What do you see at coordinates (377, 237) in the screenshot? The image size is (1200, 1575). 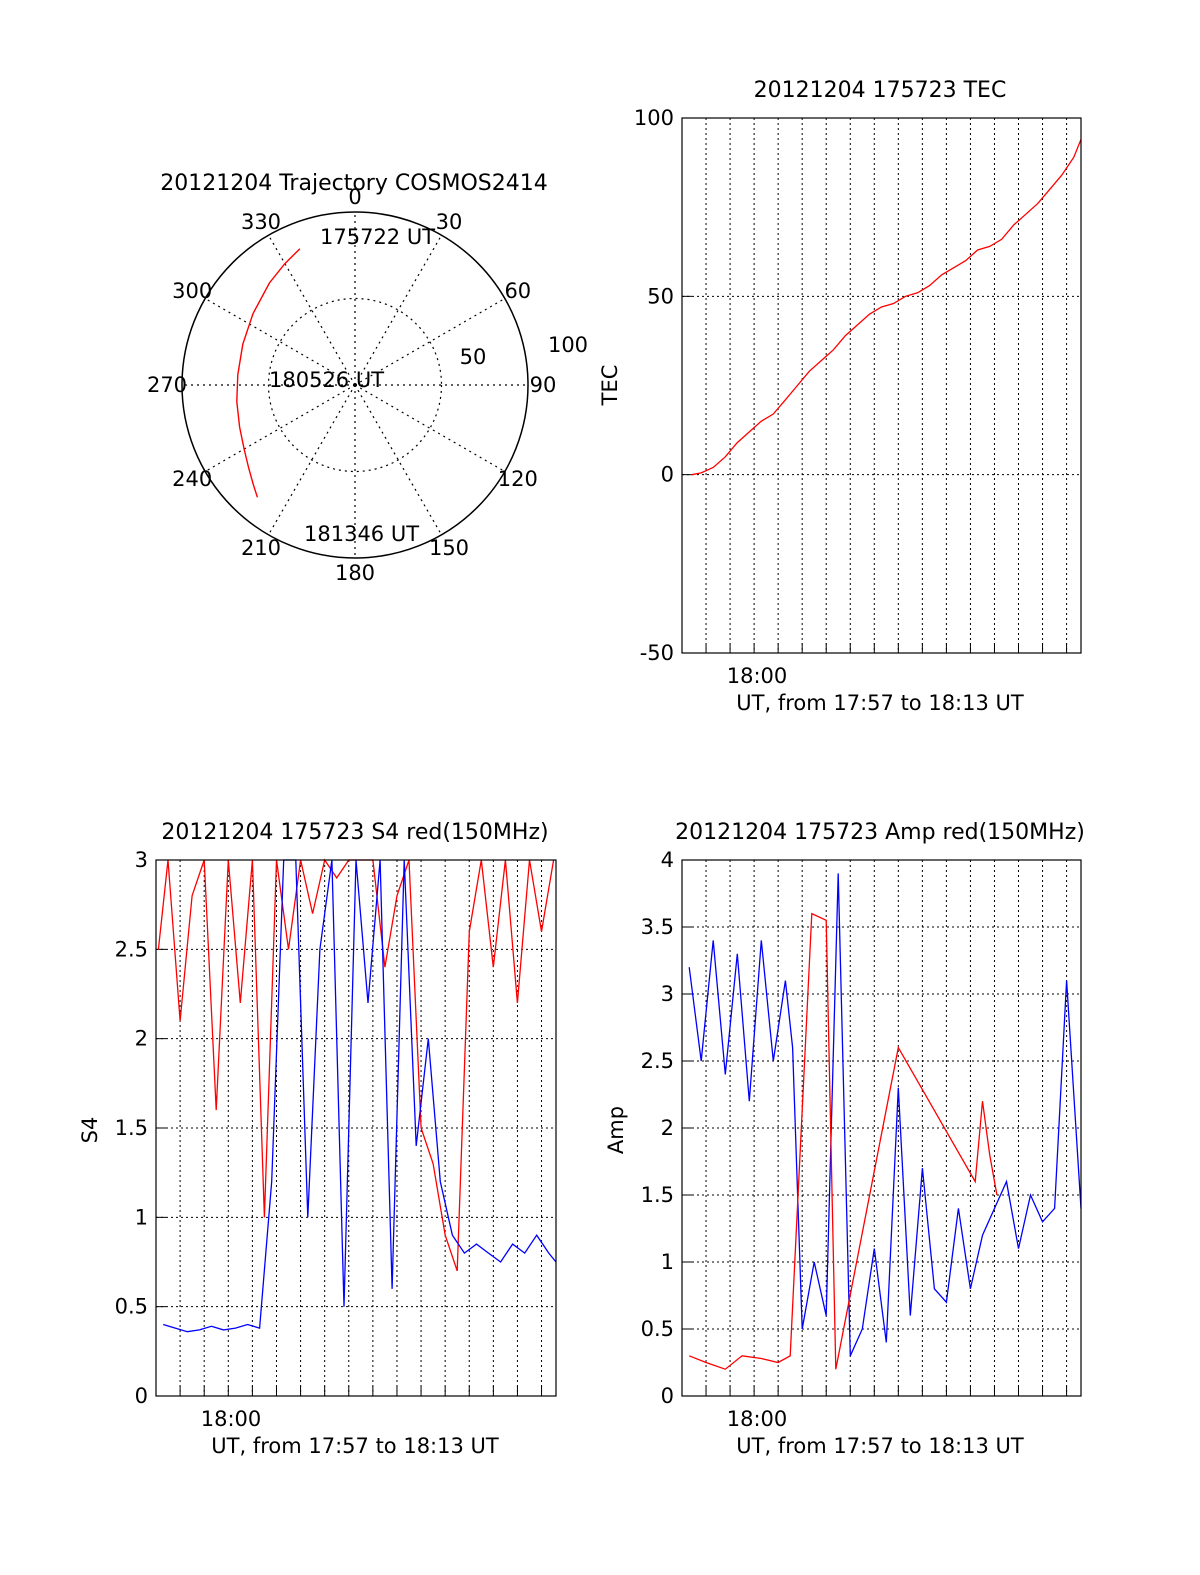 I see `trajectory-start-label: 175722 UT` at bounding box center [377, 237].